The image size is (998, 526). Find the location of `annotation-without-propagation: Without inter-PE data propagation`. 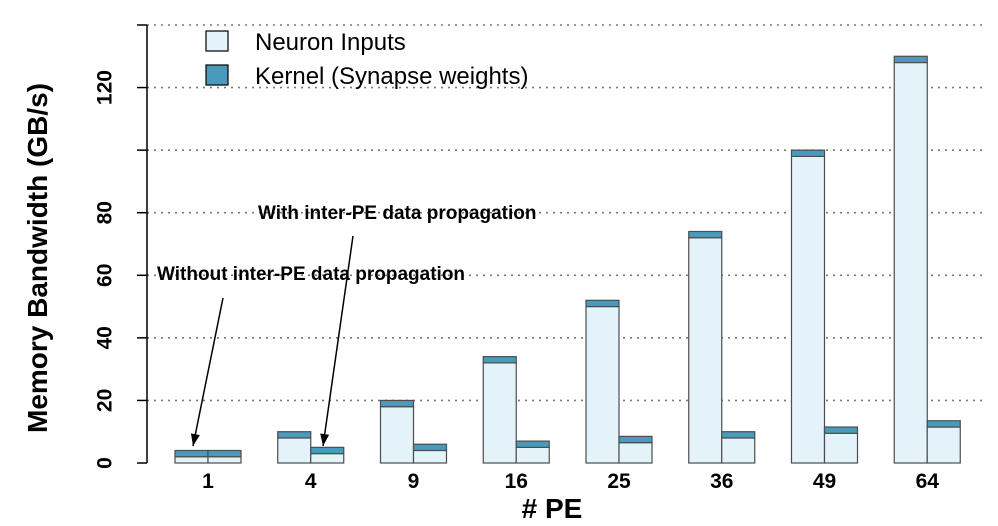

annotation-without-propagation: Without inter-PE data propagation is located at coordinates (311, 274).